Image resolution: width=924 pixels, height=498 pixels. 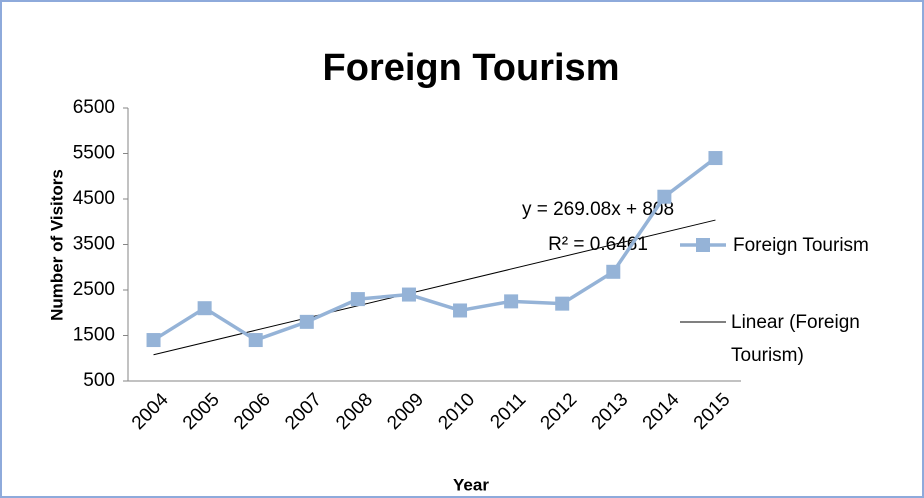 What do you see at coordinates (94, 244) in the screenshot?
I see `y-tick-label: 3500` at bounding box center [94, 244].